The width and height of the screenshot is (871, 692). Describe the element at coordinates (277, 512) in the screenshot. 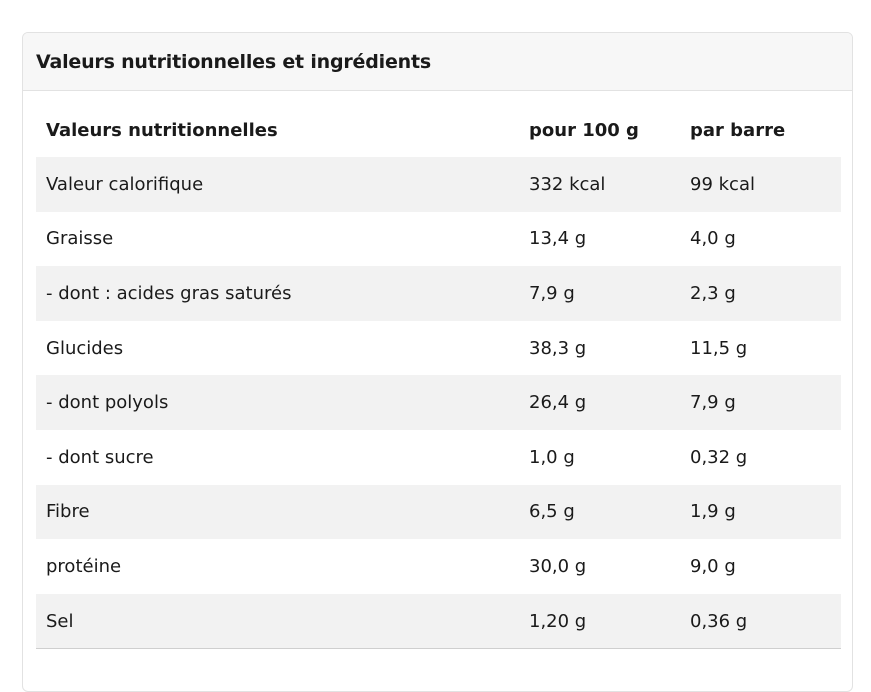

I see `nutrient-name: Fibre` at that location.